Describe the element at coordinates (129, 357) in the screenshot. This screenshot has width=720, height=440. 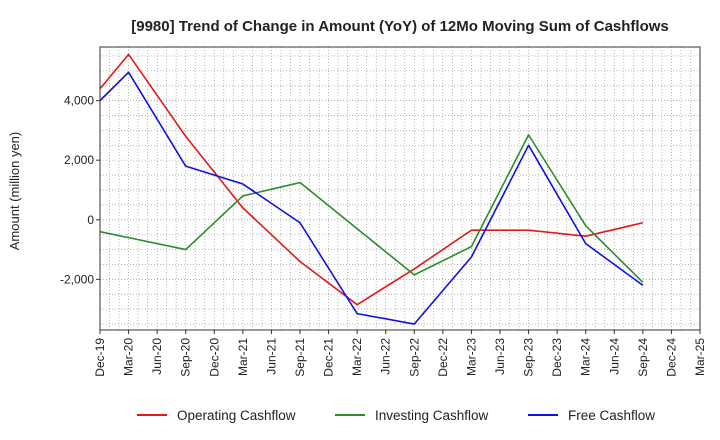
I see `x-tick-label: Mar-20` at that location.